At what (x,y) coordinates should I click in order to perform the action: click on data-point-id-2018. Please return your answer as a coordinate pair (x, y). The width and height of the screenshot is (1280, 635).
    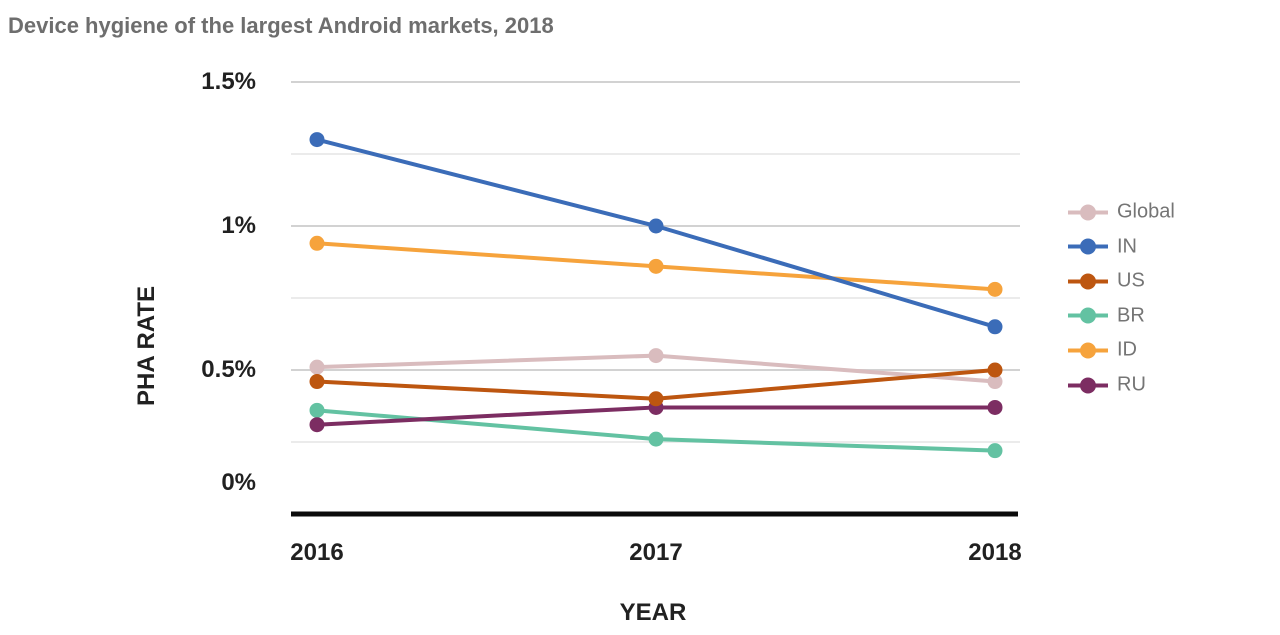
    Looking at the image, I should click on (995, 289).